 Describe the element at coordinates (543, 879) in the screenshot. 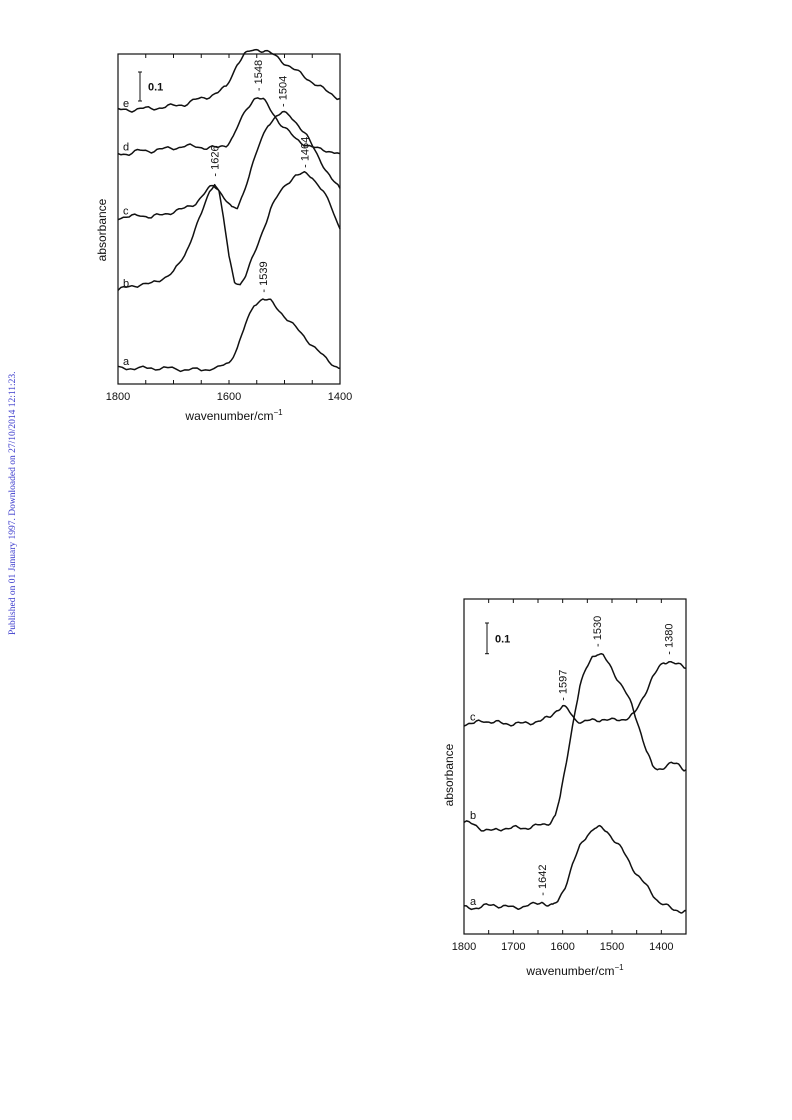

I see `peak-label-1642: - 1642` at that location.